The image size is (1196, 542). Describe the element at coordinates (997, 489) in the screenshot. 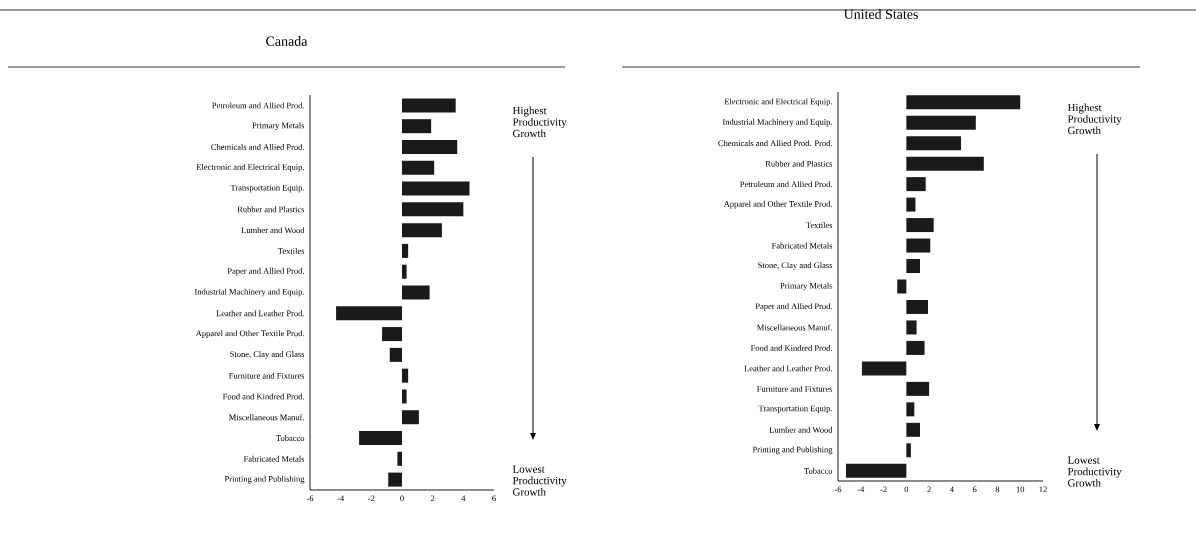

I see `x-tick-label: 8` at that location.